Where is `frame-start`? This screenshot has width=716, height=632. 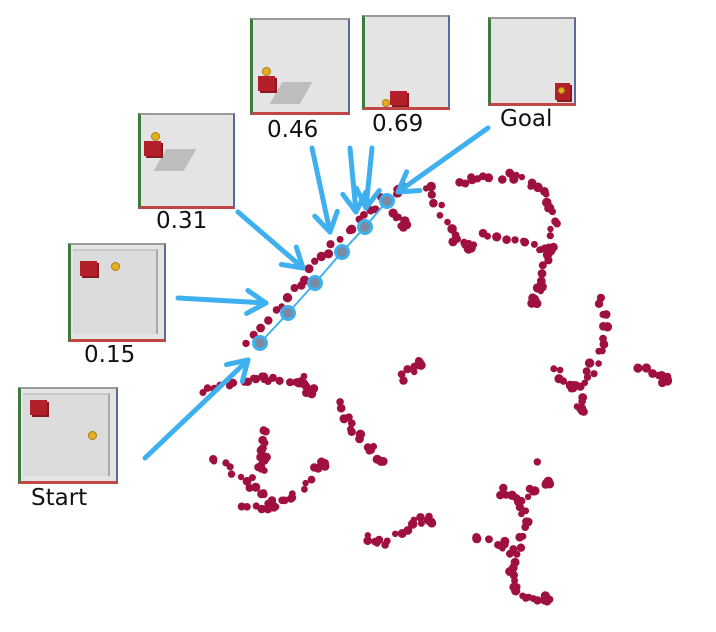
frame-start is located at coordinates (68, 435).